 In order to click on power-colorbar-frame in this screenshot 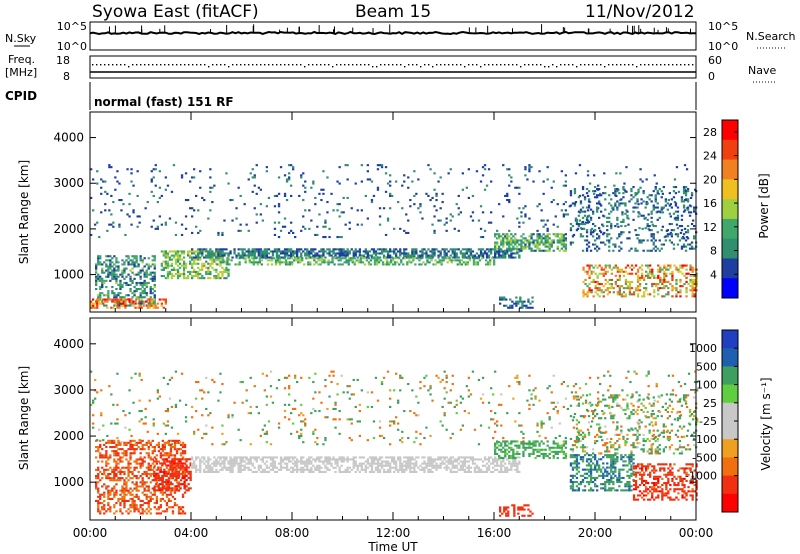, I will do `click(730, 209)`.